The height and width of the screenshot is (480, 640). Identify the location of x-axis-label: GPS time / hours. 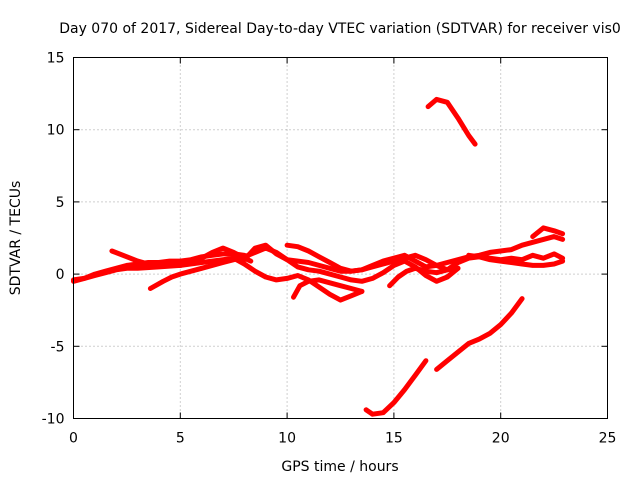
(339, 467).